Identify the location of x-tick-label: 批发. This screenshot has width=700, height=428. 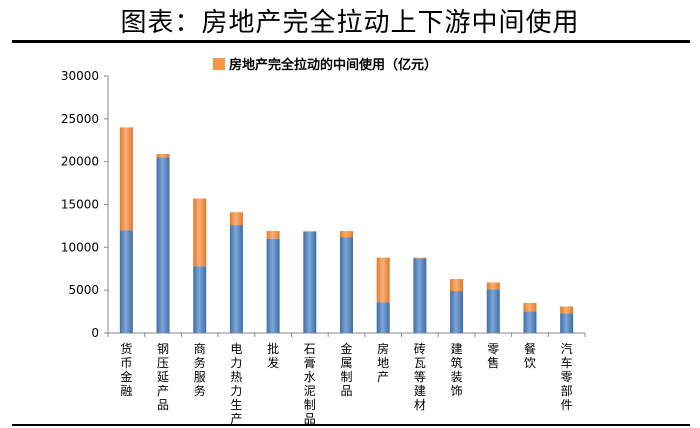
(273, 355).